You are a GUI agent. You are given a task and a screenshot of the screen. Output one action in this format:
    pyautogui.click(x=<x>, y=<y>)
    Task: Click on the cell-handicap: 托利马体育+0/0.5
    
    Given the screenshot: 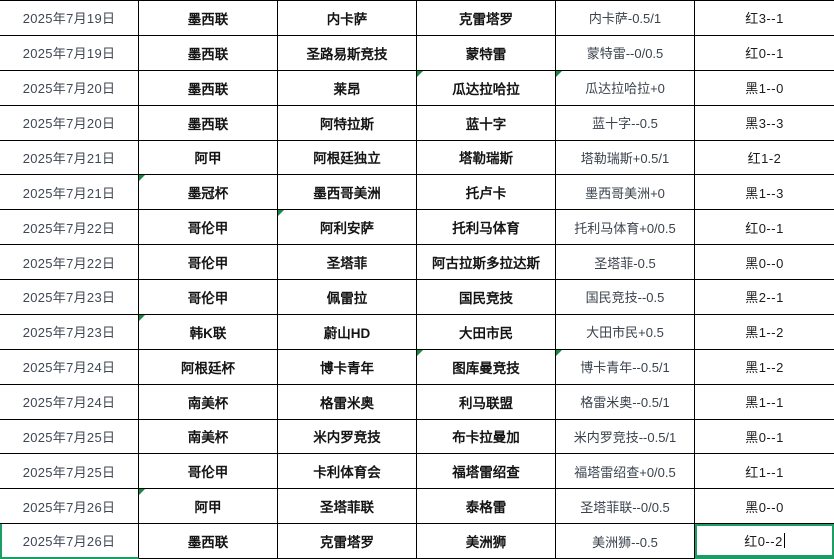 What is the action you would take?
    pyautogui.click(x=625, y=228)
    